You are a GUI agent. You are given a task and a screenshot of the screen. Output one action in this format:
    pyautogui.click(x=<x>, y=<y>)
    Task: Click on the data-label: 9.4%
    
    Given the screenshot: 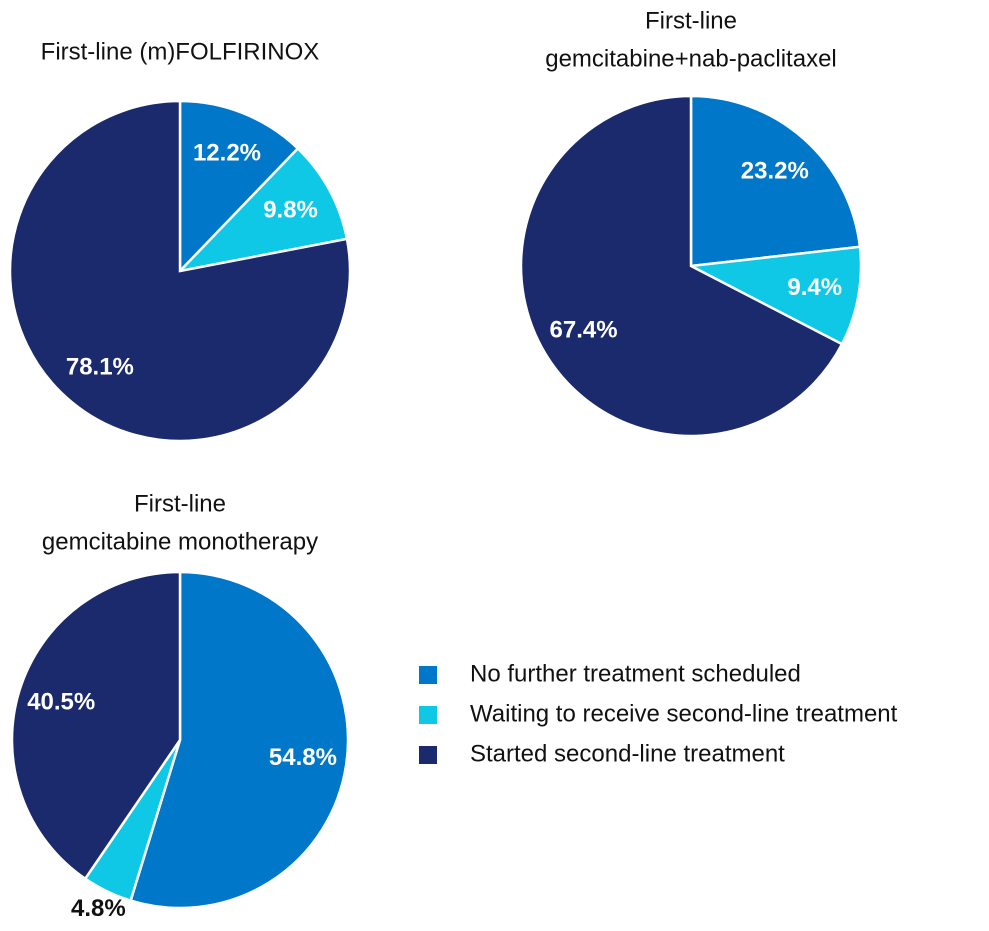 What is the action you would take?
    pyautogui.click(x=814, y=287)
    